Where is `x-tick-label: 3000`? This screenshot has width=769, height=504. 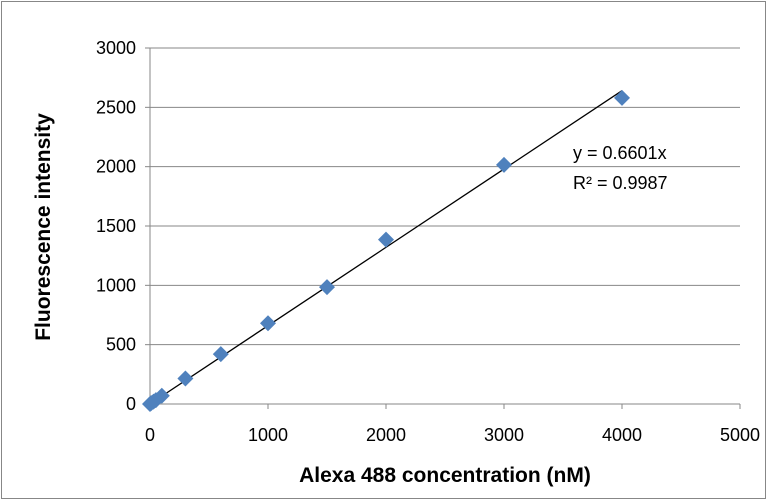 x-tick-label: 3000 is located at coordinates (504, 435).